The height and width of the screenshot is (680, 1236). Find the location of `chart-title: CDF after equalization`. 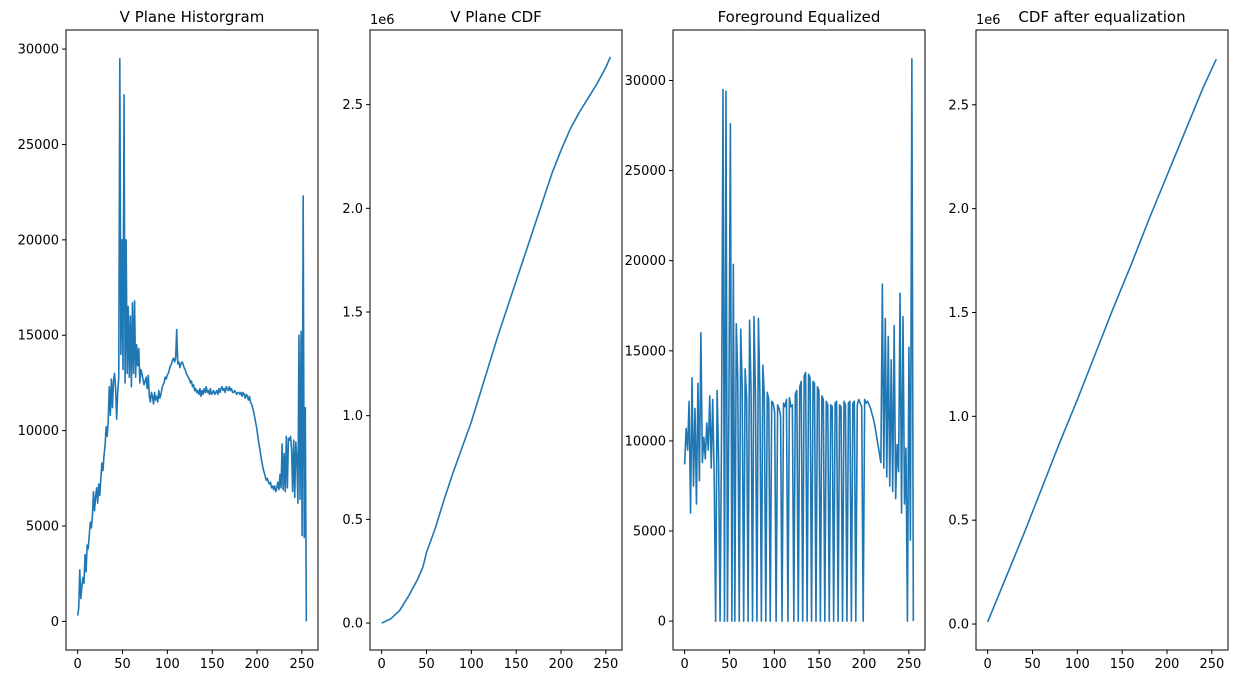

chart-title: CDF after equalization is located at coordinates (1101, 17).